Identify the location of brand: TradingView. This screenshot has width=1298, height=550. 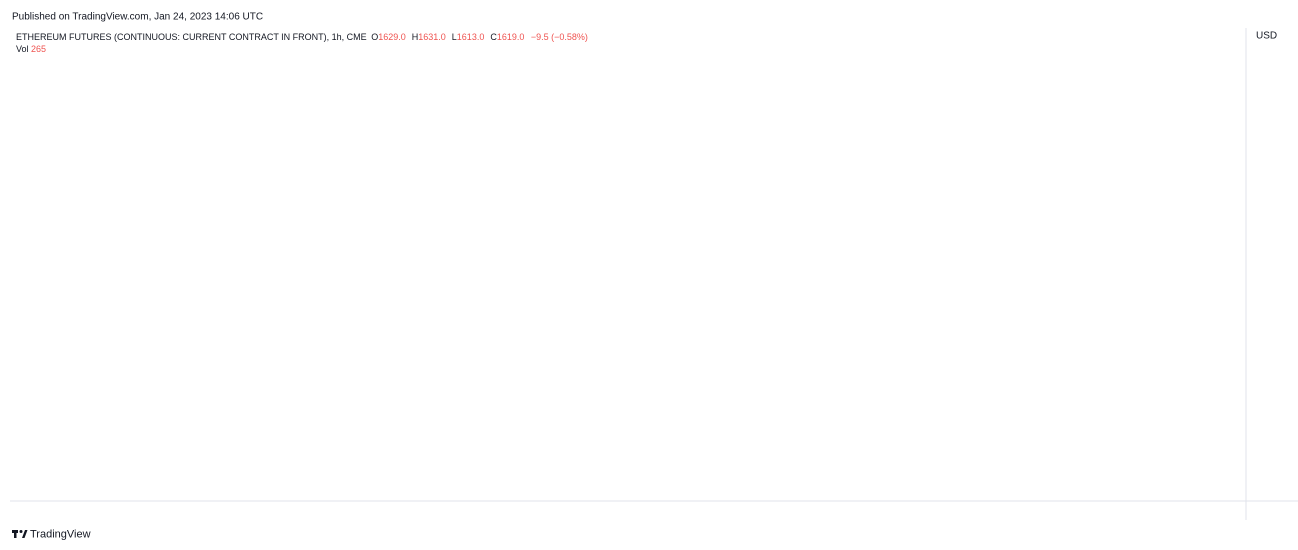
(60, 534).